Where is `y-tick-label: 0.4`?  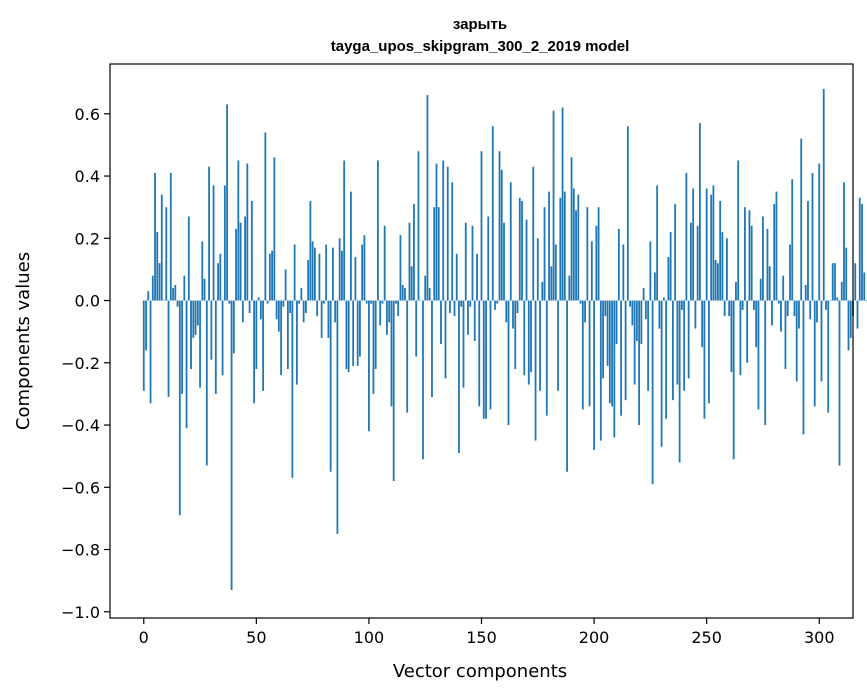
y-tick-label: 0.4 is located at coordinates (87, 176).